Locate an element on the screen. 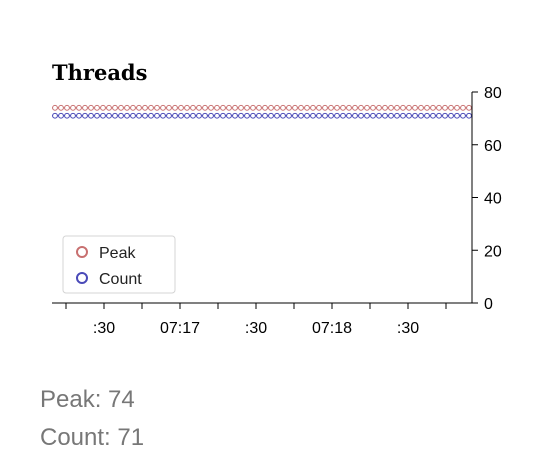  legend-box is located at coordinates (119, 264).